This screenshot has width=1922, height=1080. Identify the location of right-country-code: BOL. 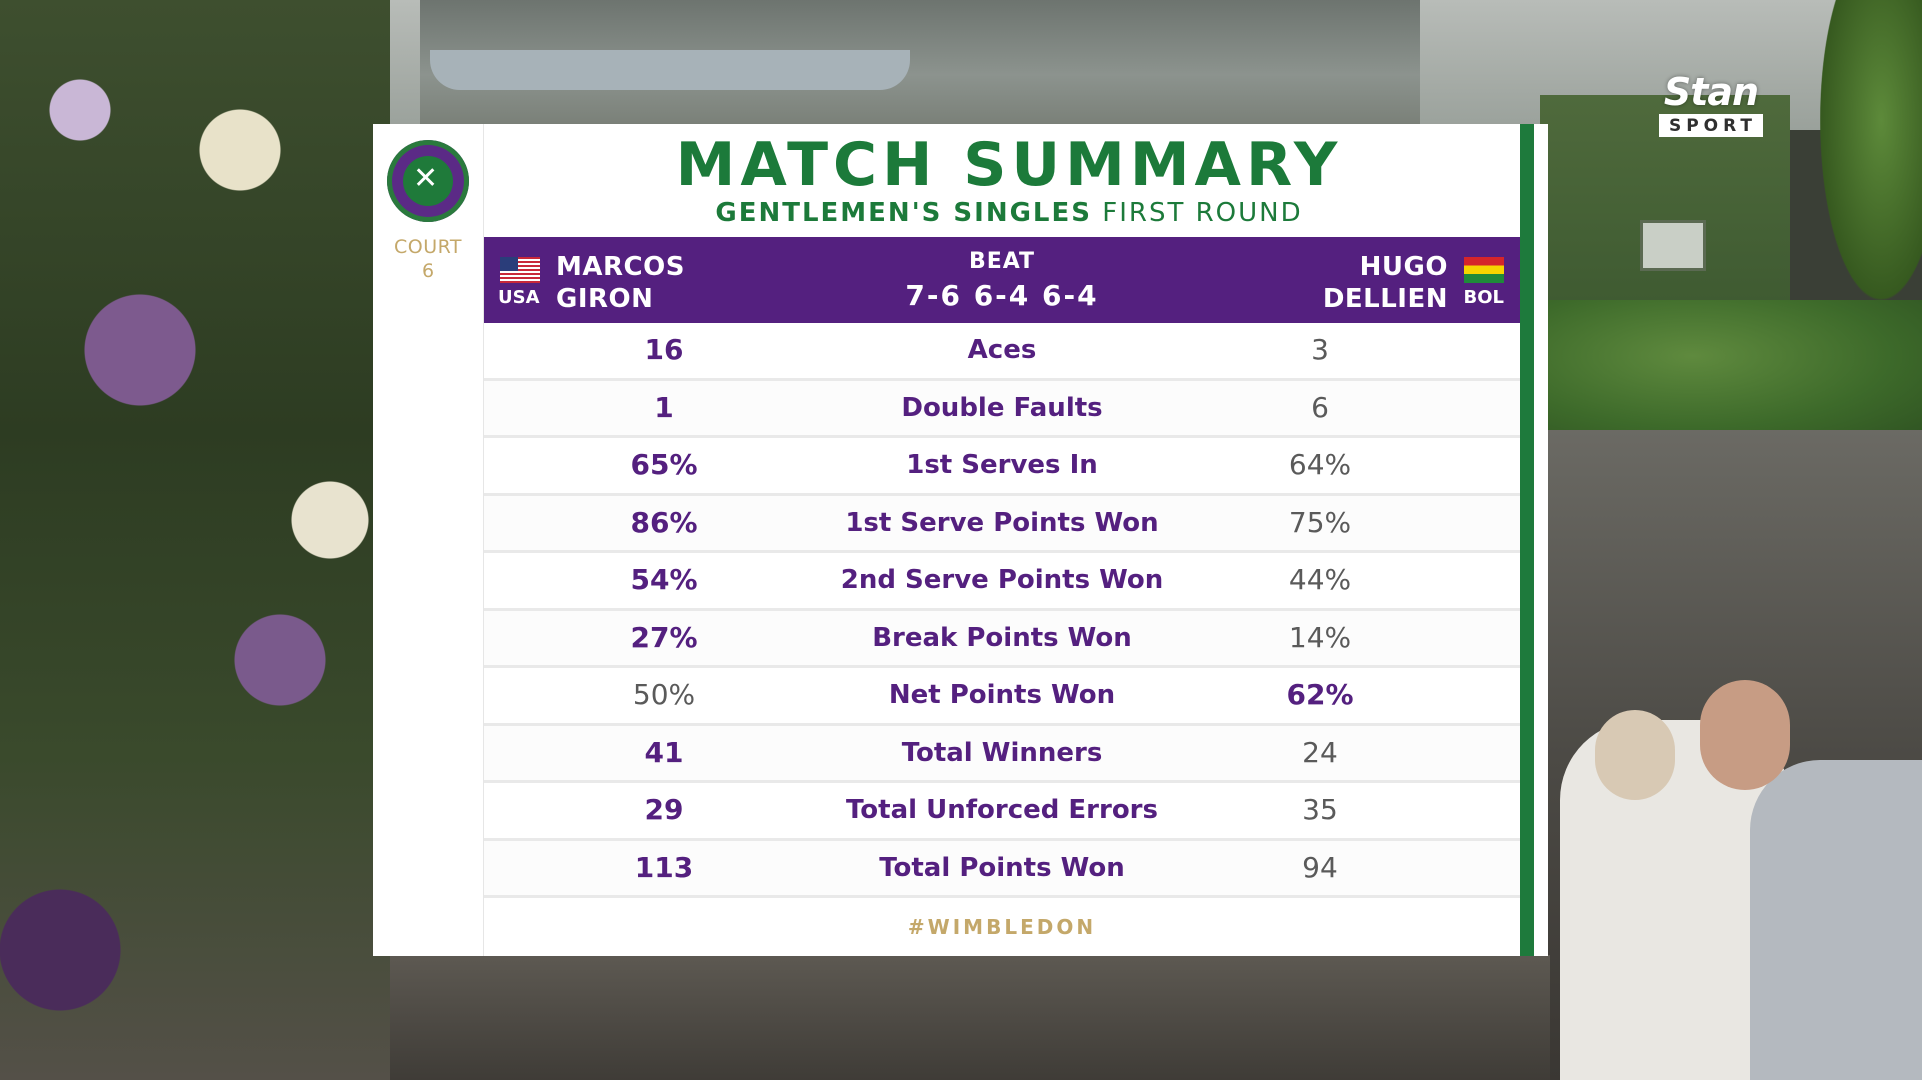
(1484, 297).